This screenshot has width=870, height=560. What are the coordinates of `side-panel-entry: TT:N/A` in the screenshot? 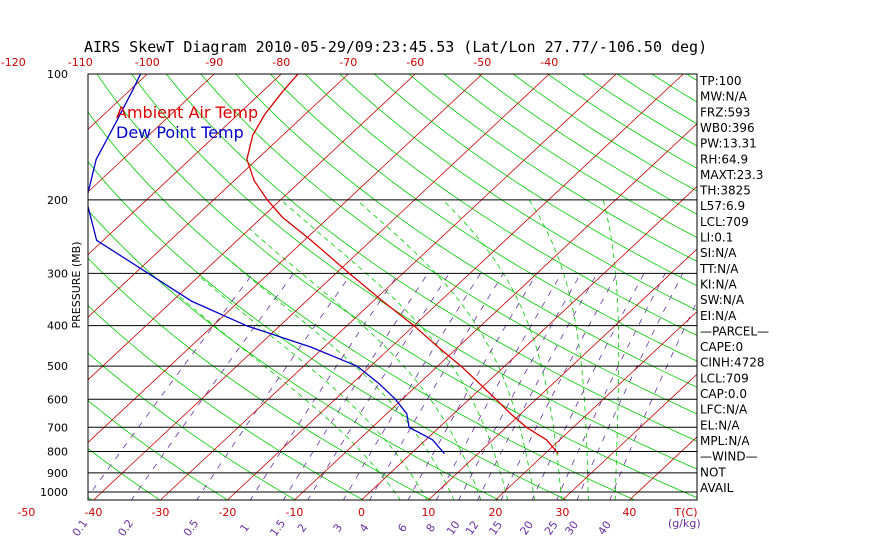 It's located at (719, 269).